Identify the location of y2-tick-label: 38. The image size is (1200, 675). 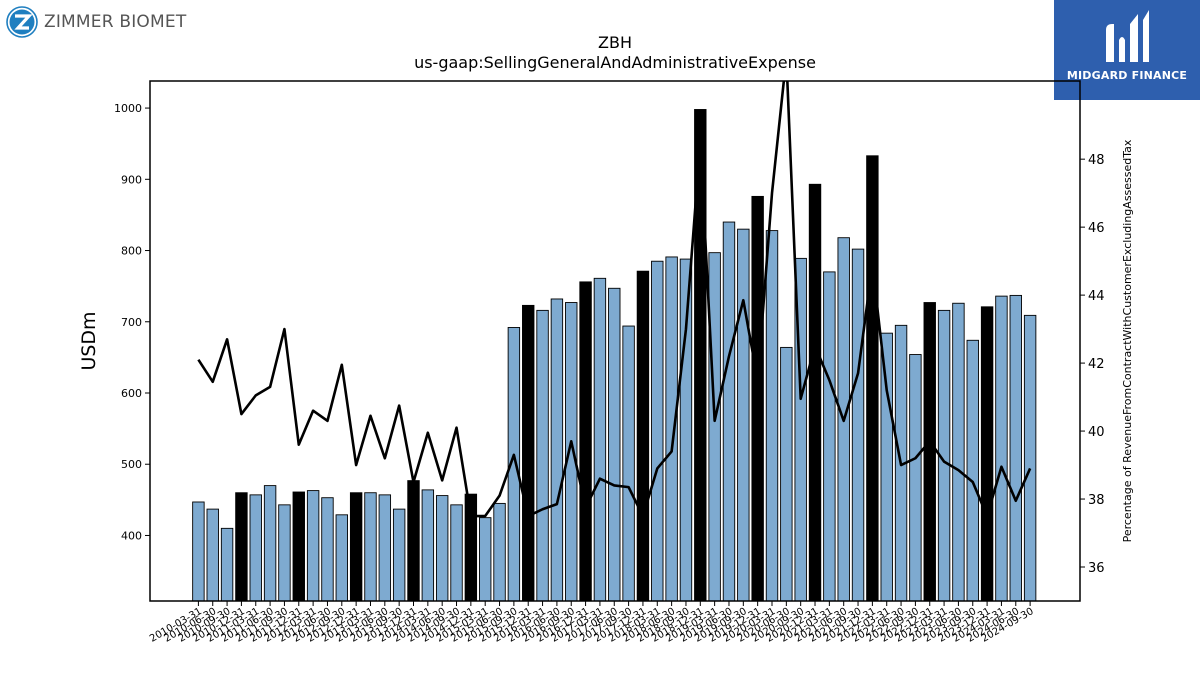
(1096, 500).